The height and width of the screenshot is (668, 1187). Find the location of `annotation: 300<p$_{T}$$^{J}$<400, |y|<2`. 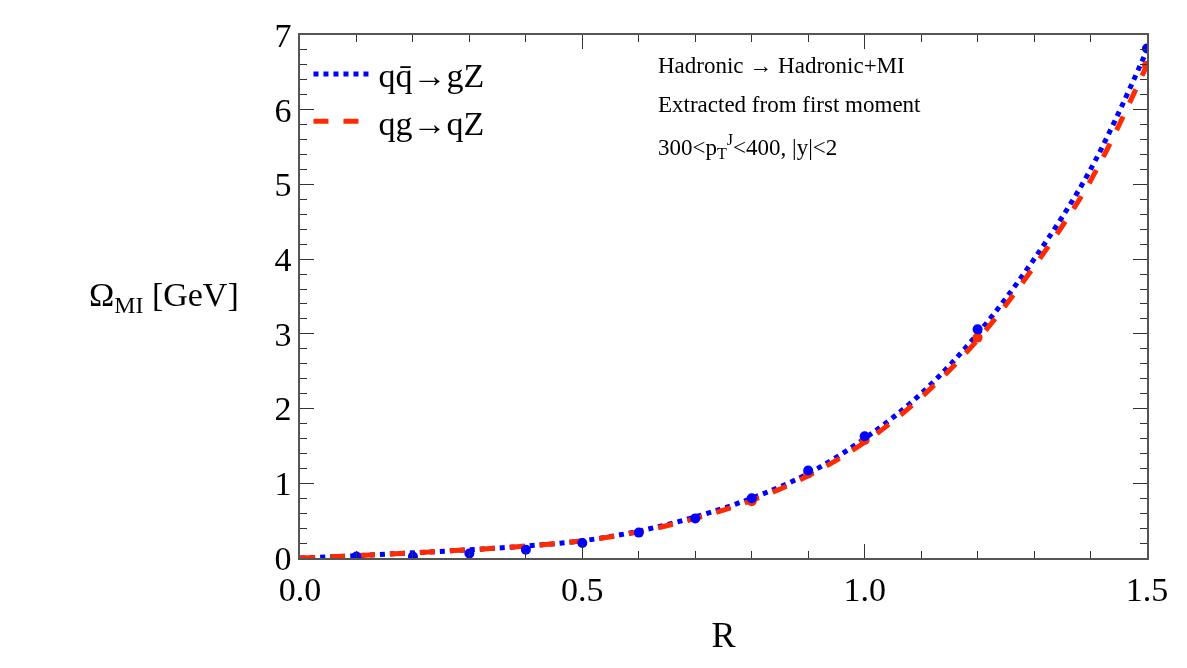

annotation: 300<p$_{T}$$^{J}$<400, |y|<2 is located at coordinates (748, 147).